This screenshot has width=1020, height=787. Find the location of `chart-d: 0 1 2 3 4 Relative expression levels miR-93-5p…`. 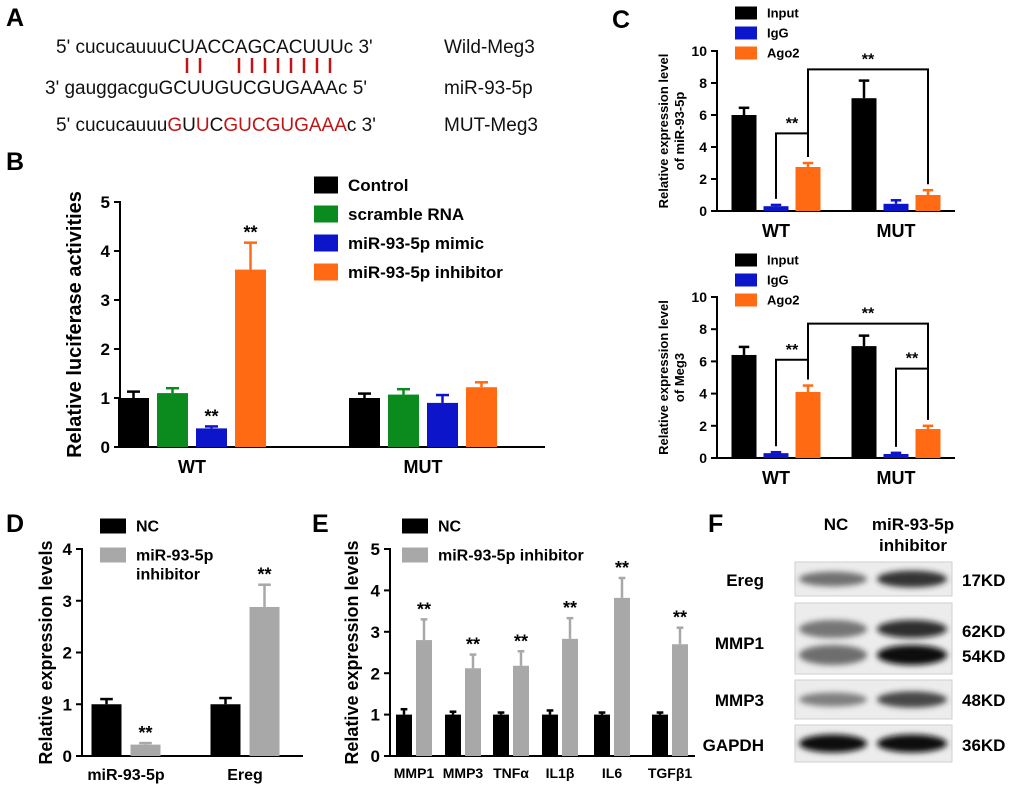

chart-d: 0 1 2 3 4 Relative expression levels miR-93-5p… is located at coordinates (169, 651).